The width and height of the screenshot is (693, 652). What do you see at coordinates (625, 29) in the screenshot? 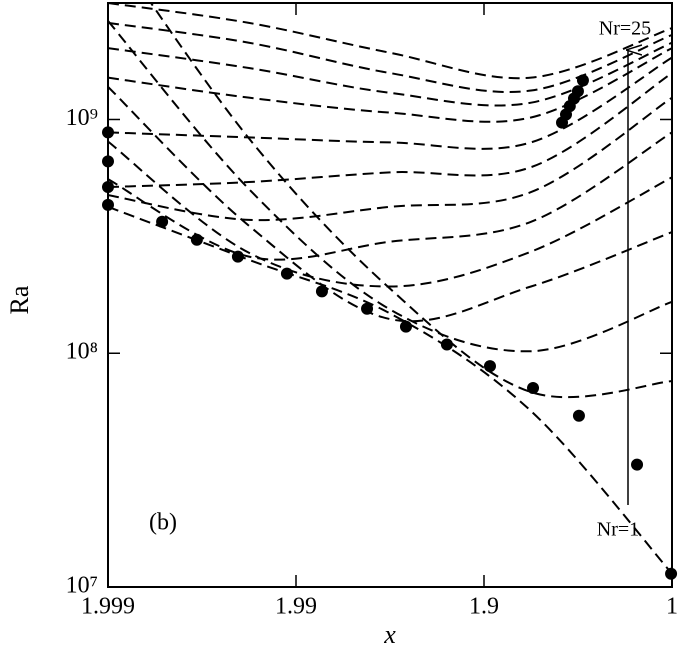
I see `annotation: Nr=25` at bounding box center [625, 29].